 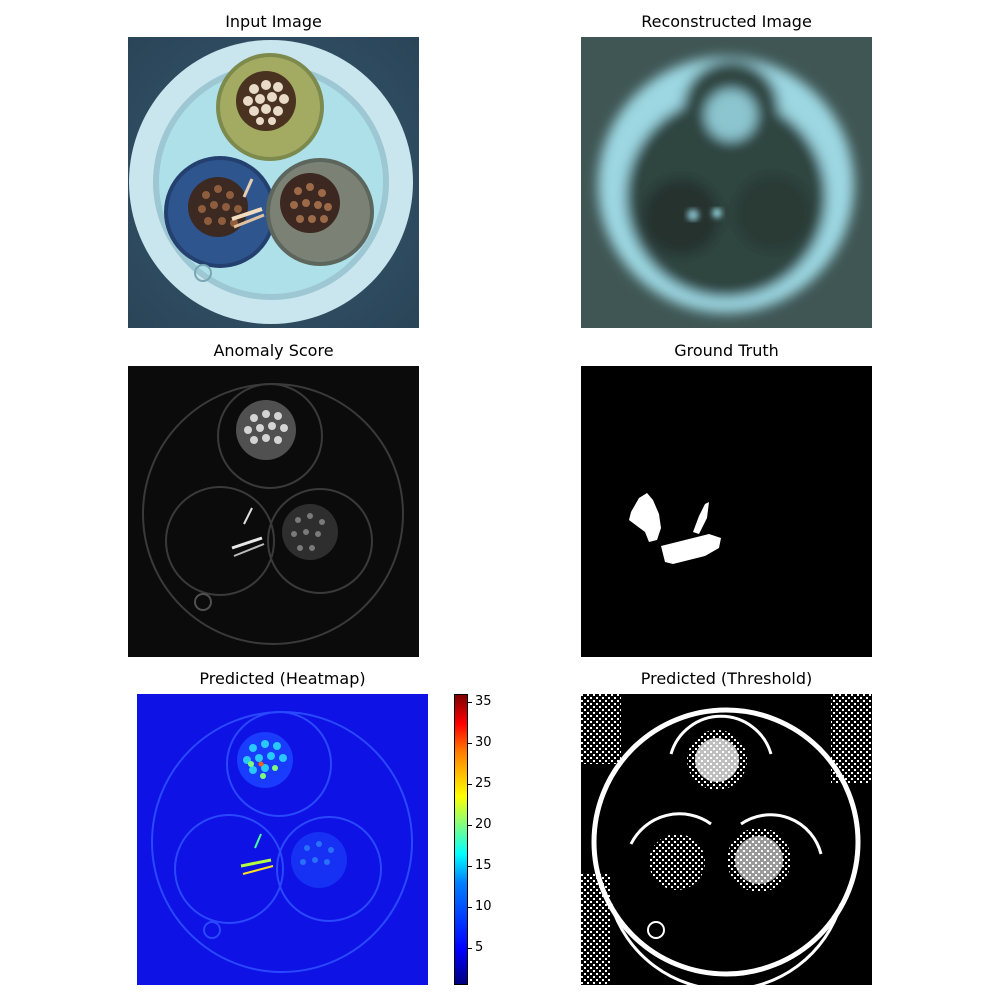 What do you see at coordinates (282, 678) in the screenshot?
I see `predicted-heatmap-title: Predicted (Heatmap)` at bounding box center [282, 678].